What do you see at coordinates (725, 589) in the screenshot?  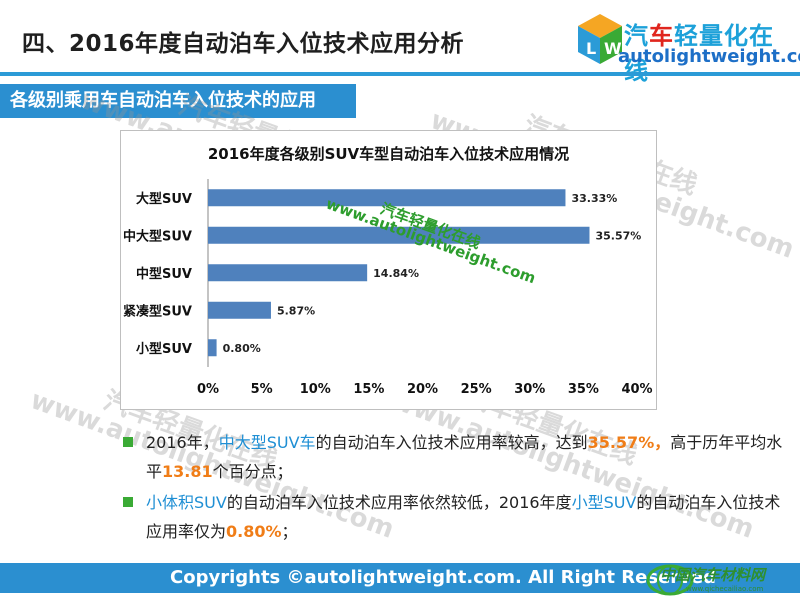 I see `footer-logo-en: www.qichecailiao.com` at bounding box center [725, 589].